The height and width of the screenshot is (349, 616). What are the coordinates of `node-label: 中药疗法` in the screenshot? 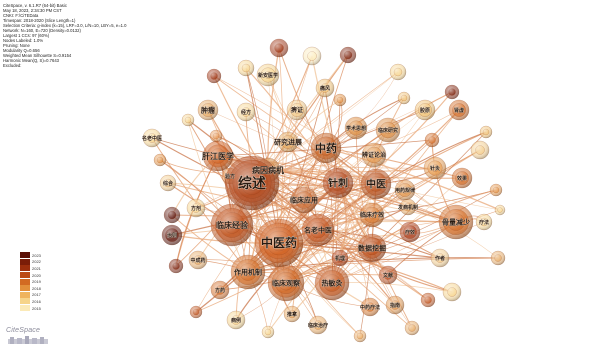 It's located at (370, 307).